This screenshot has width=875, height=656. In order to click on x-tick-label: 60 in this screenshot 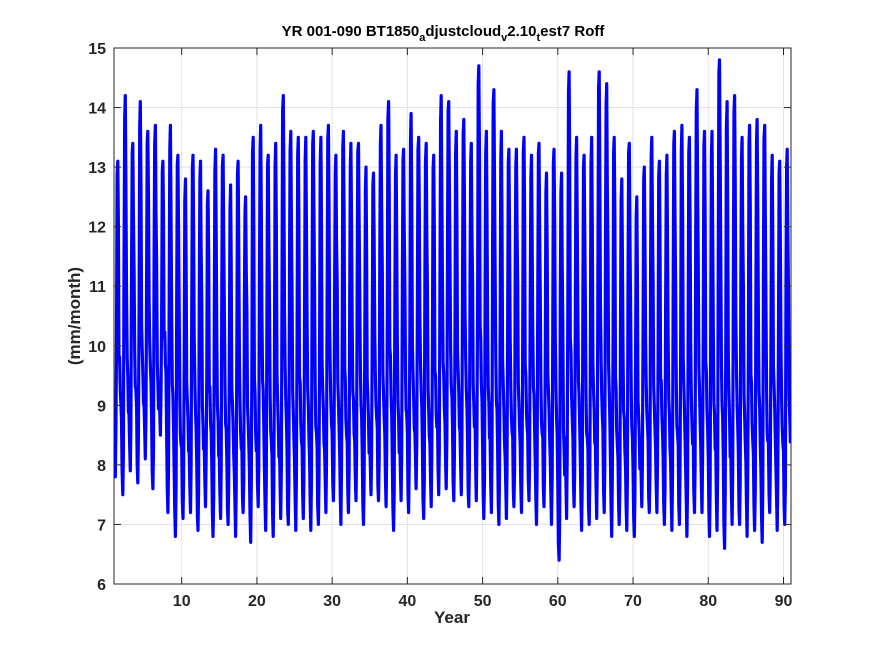, I will do `click(558, 601)`.